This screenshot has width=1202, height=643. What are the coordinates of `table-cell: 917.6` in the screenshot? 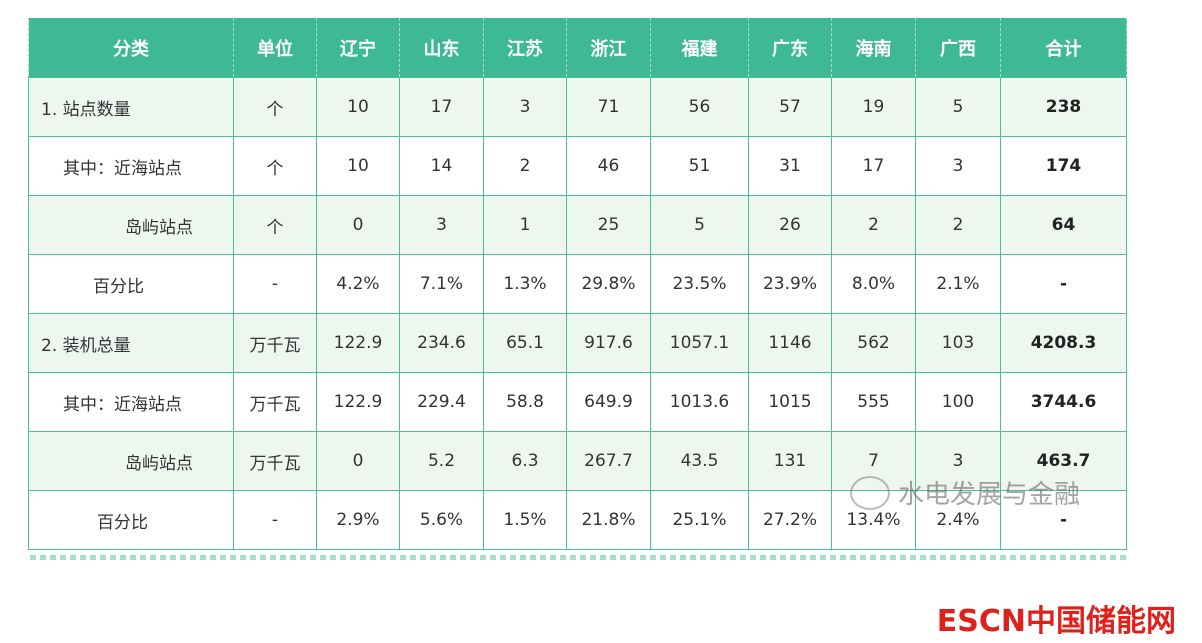 It's located at (608, 343).